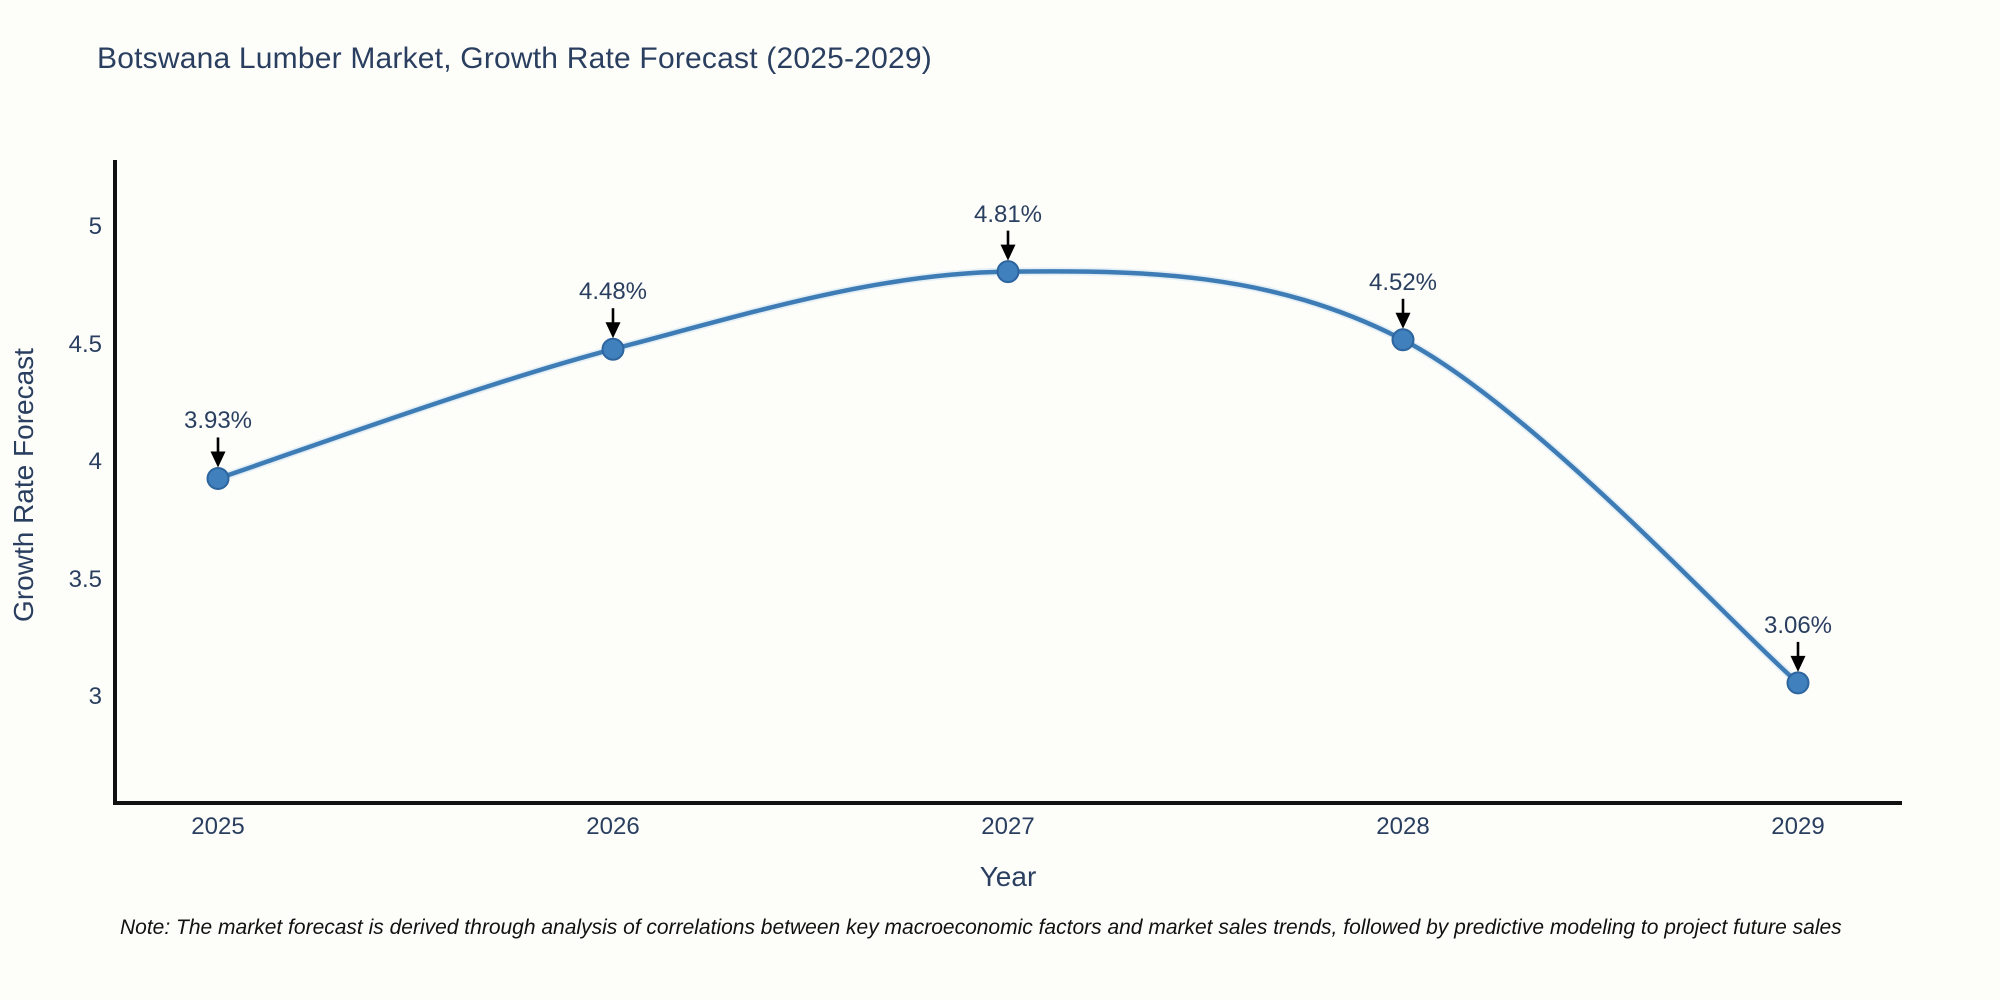  What do you see at coordinates (1403, 826) in the screenshot?
I see `x-tick-label: 2028` at bounding box center [1403, 826].